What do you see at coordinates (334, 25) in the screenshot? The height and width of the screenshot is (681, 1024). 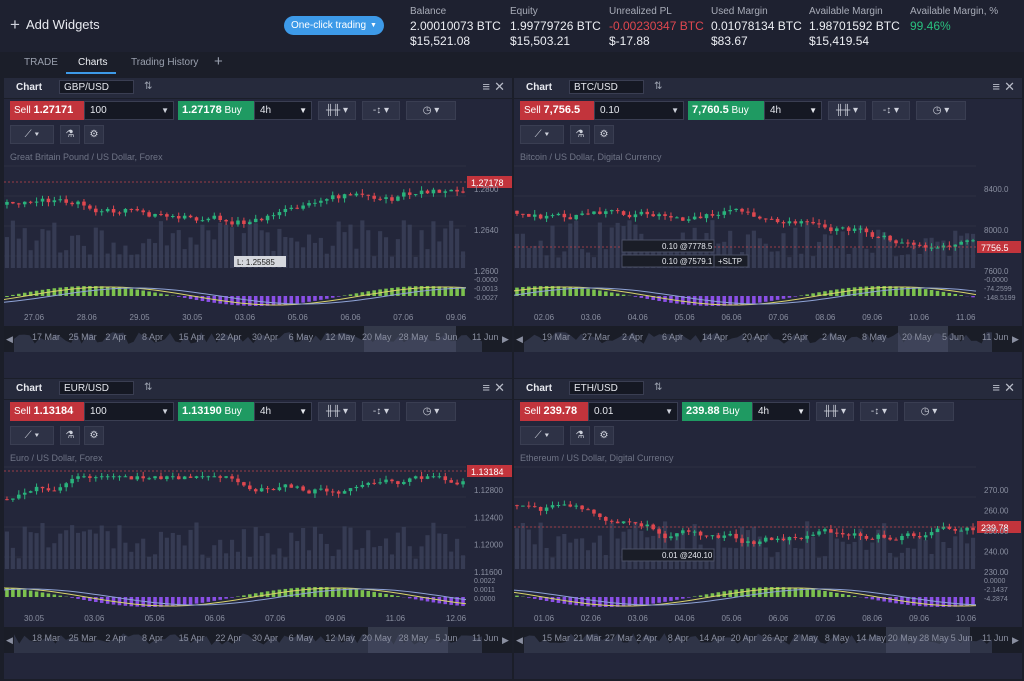 I see `one-click-trading-toggle: One-click trading ▼` at bounding box center [334, 25].